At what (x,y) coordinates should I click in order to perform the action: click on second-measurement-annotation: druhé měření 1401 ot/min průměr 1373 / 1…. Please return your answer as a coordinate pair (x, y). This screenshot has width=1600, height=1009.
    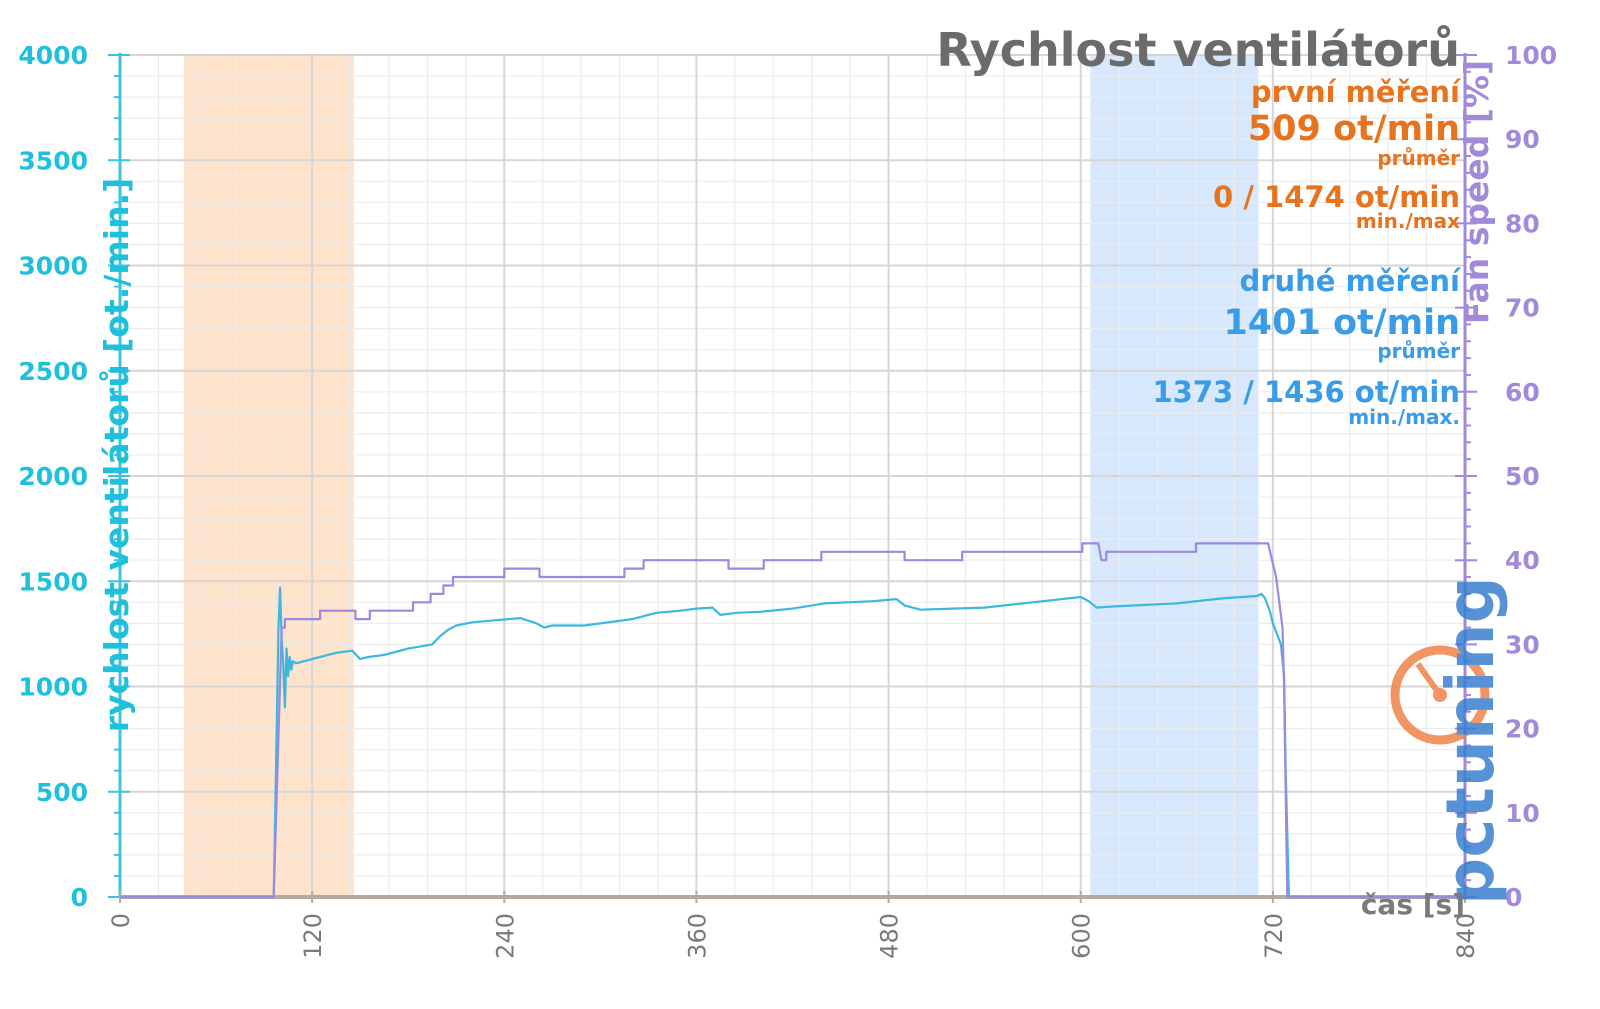
    Looking at the image, I should click on (1308, 346).